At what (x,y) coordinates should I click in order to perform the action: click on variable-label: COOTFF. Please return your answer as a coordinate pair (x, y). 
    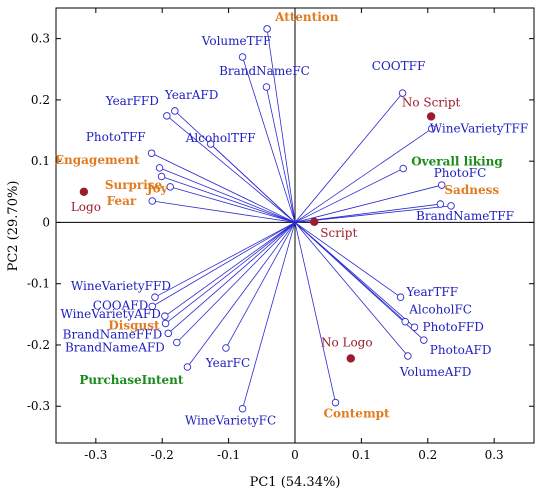
    Looking at the image, I should click on (399, 66).